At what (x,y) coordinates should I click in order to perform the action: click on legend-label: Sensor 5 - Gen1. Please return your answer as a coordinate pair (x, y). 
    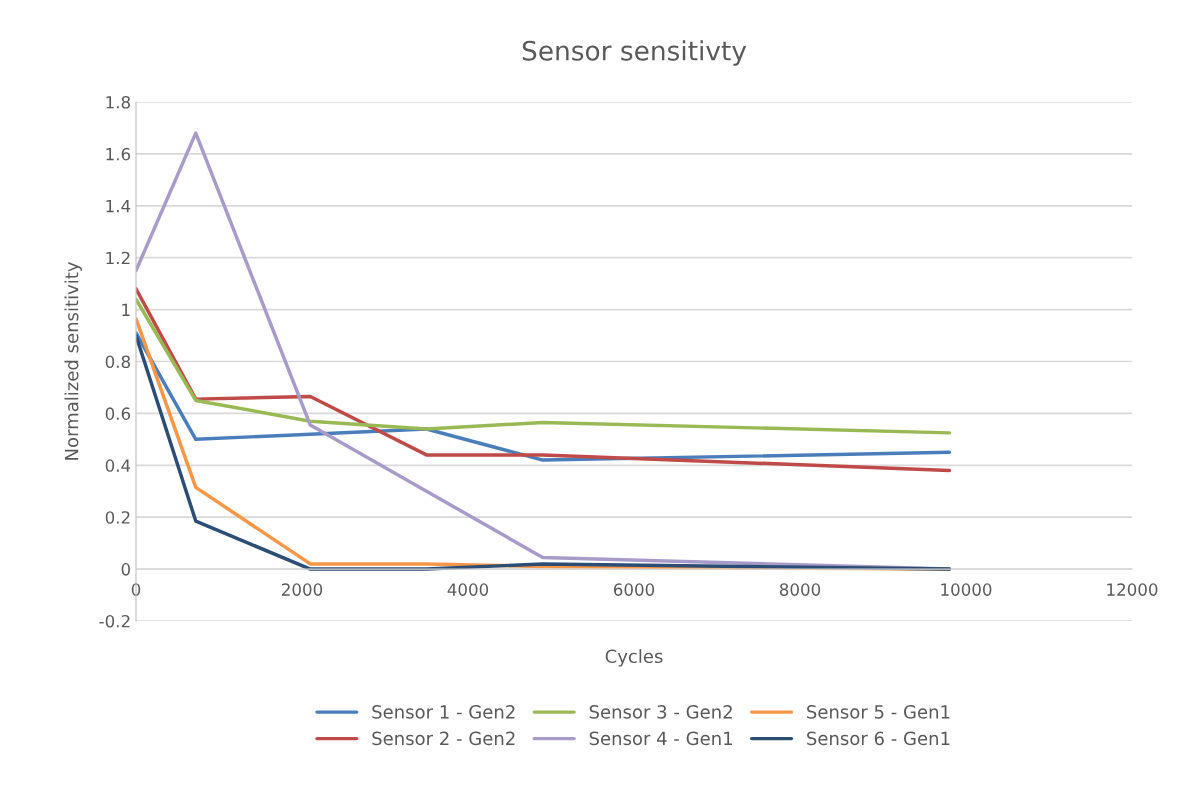
    Looking at the image, I should click on (878, 712).